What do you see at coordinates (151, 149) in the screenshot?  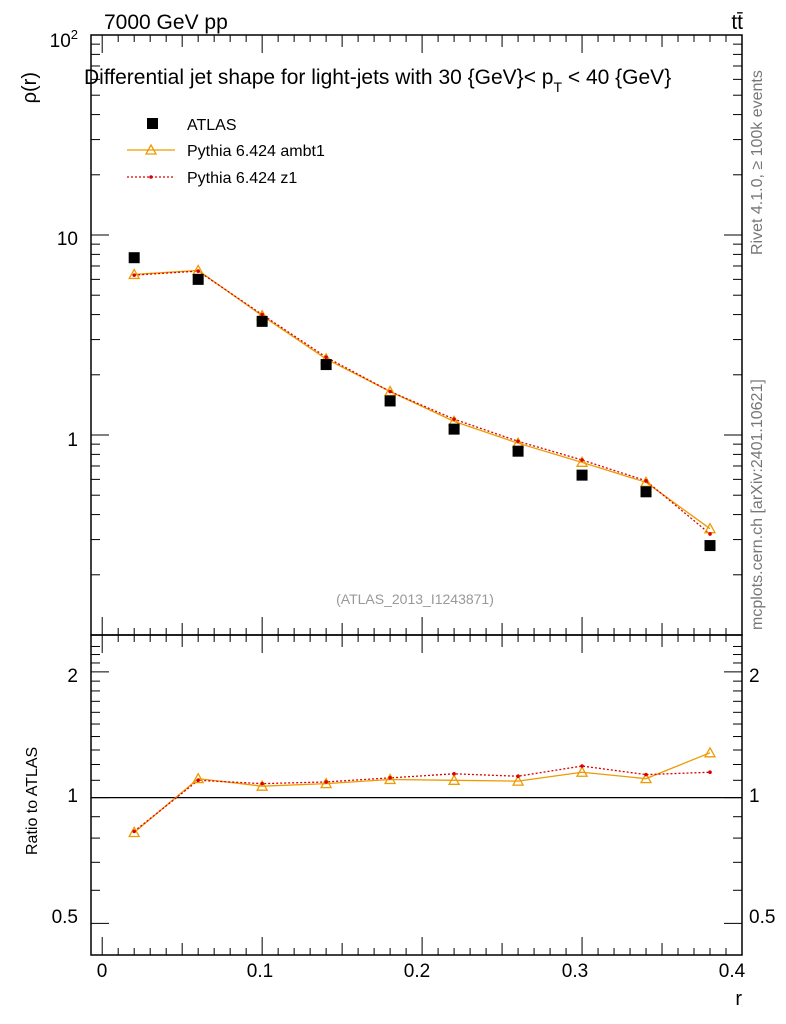 I see `legend-marker-ambt1` at bounding box center [151, 149].